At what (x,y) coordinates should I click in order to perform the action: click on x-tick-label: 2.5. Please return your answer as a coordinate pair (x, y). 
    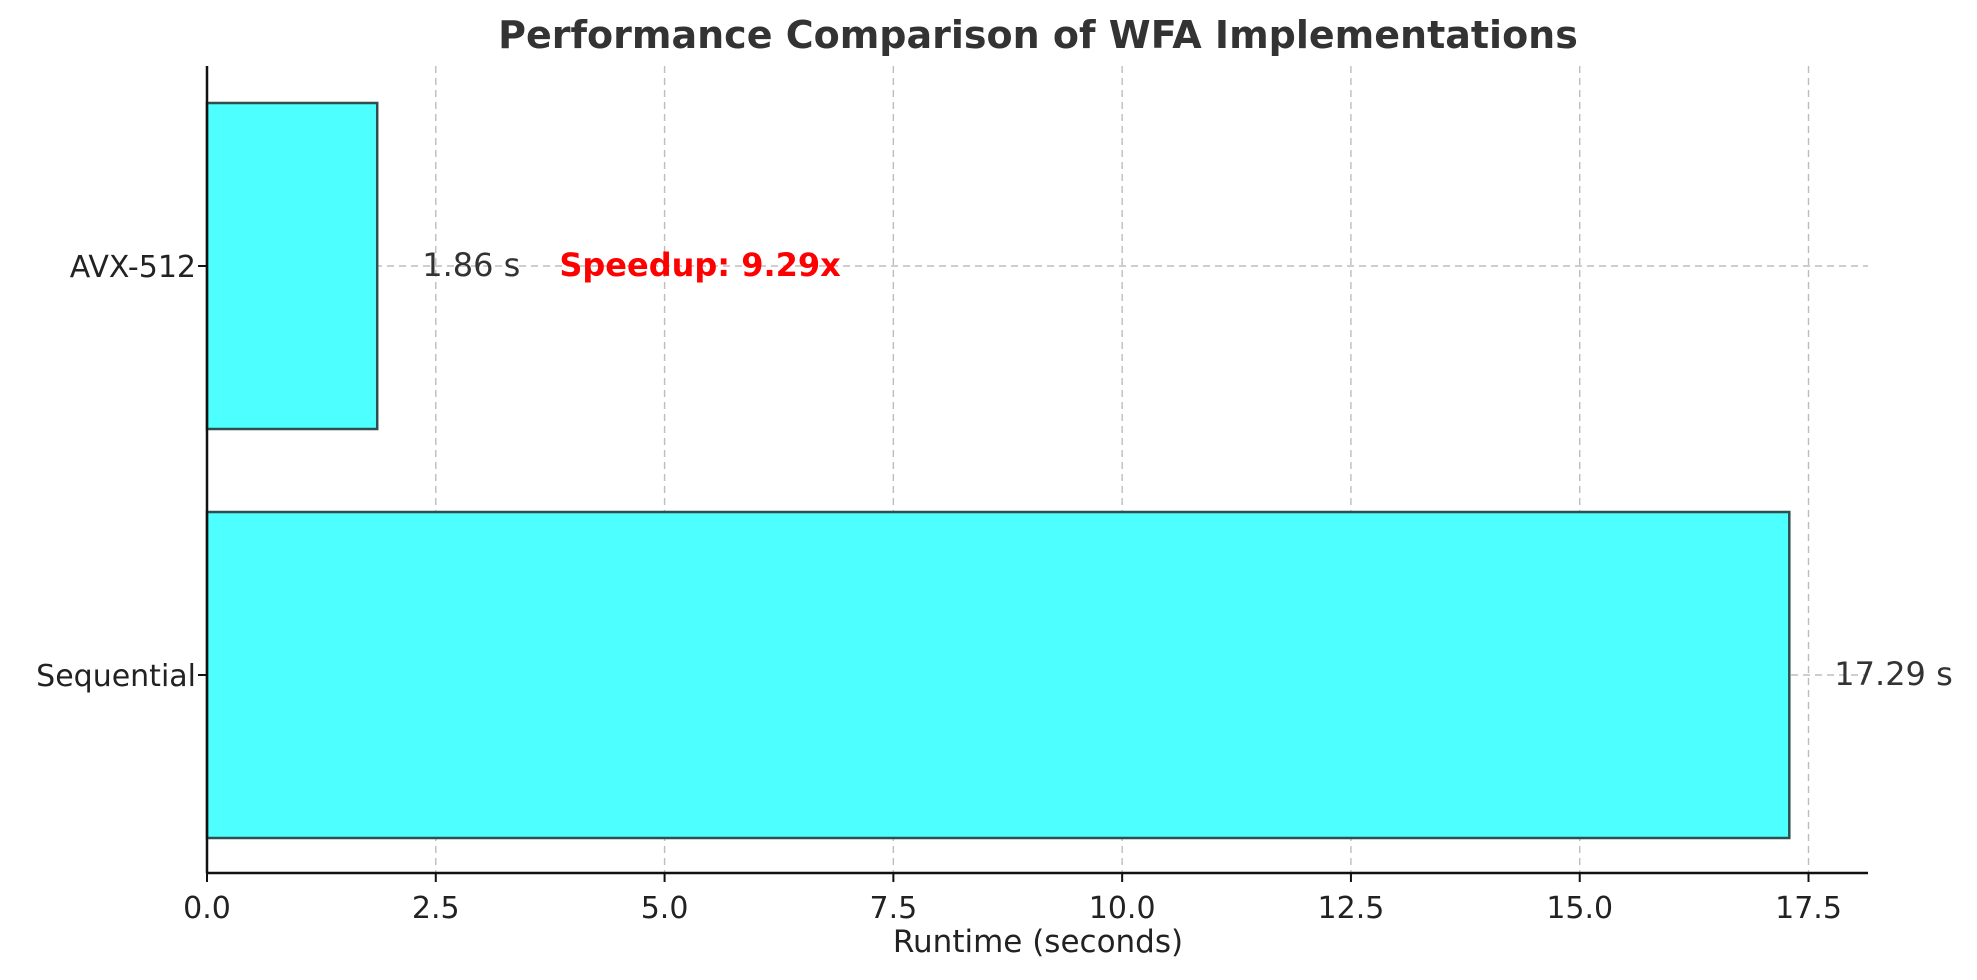
    Looking at the image, I should click on (436, 908).